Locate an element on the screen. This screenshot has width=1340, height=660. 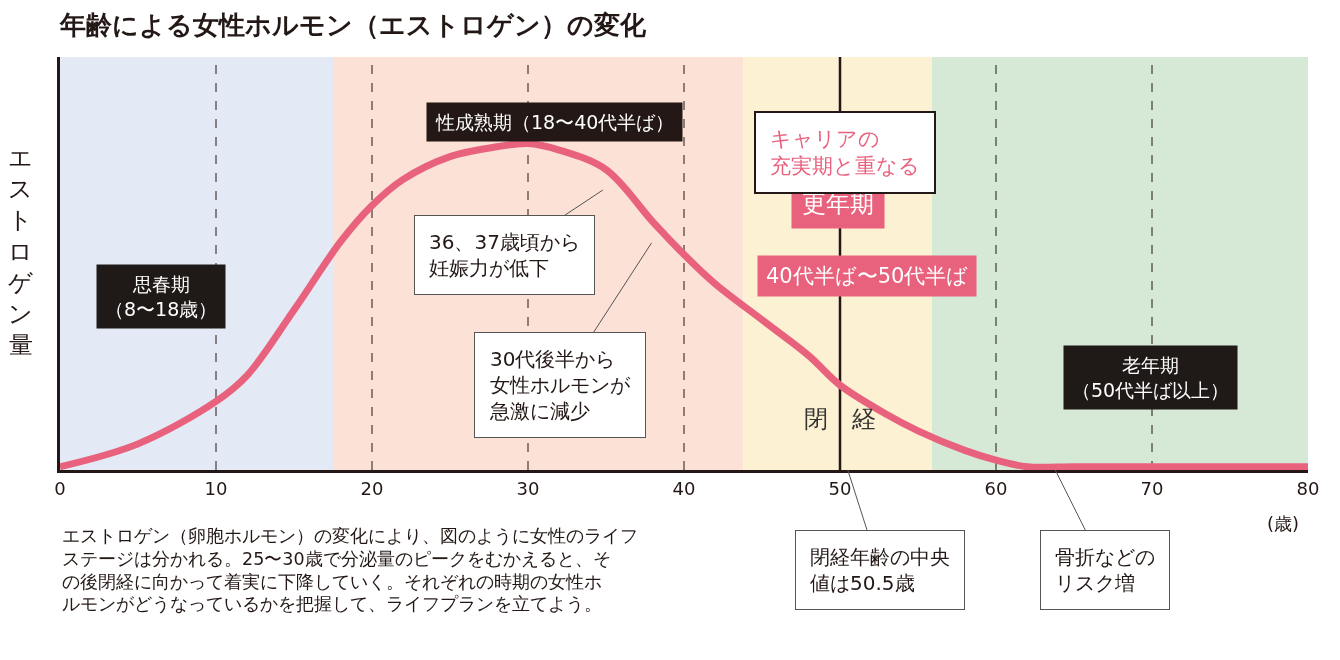
annotation: 閉経年齢の中央値は50.5歳 is located at coordinates (880, 570).